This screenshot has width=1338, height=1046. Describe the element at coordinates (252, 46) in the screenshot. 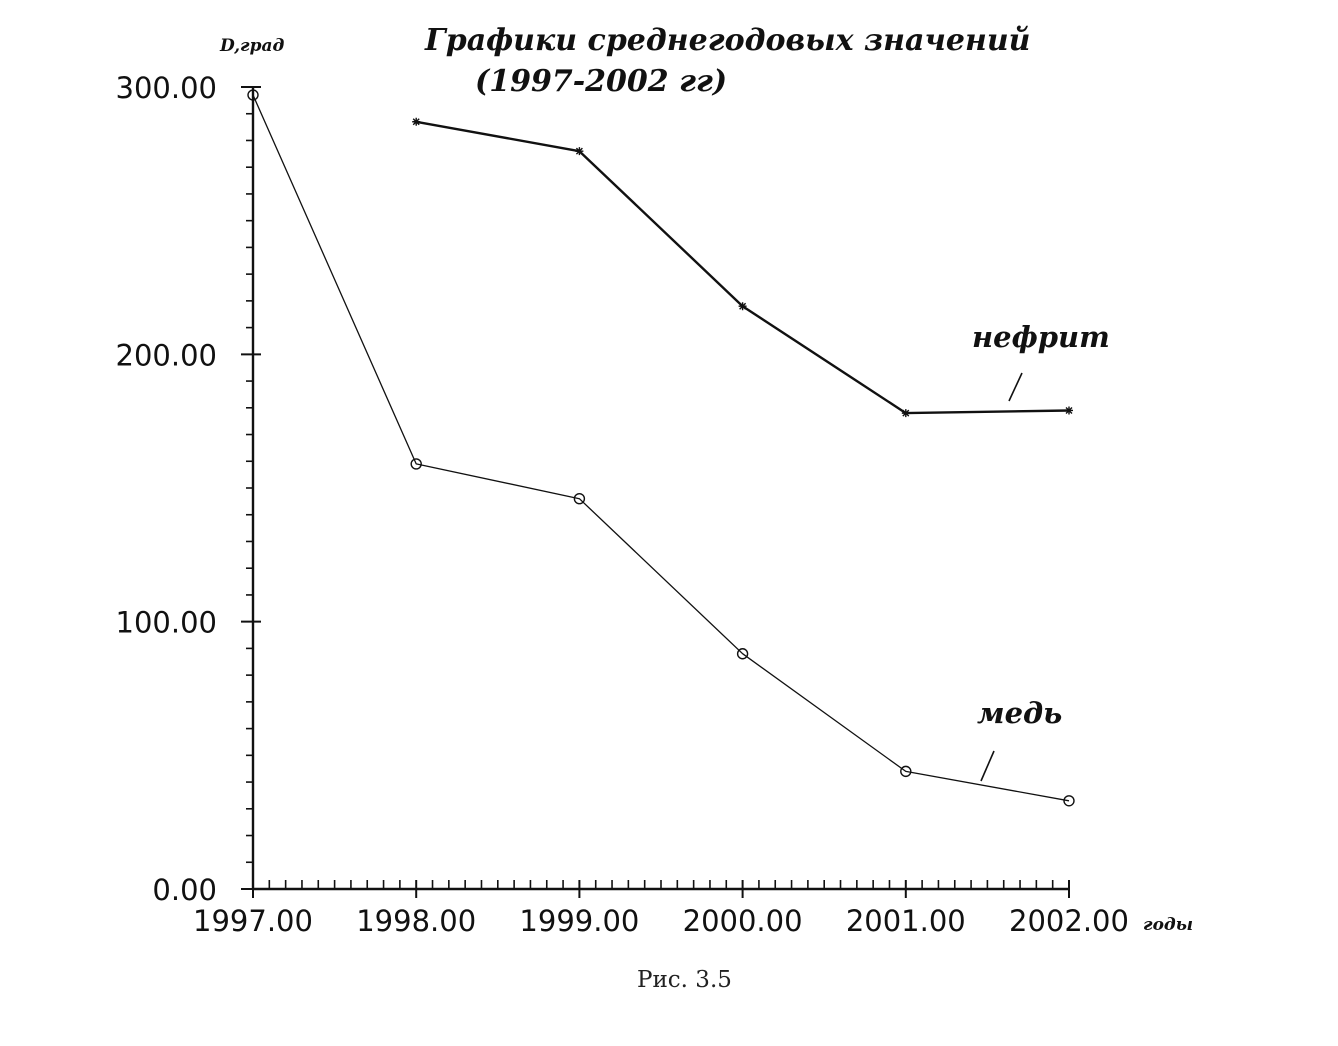

I see `y-axis-title: D,град` at that location.